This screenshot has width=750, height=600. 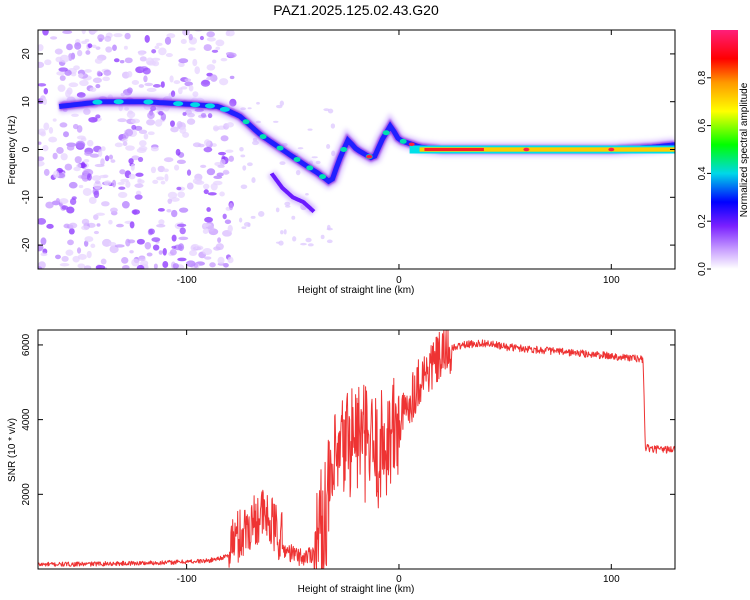 What do you see at coordinates (702, 173) in the screenshot?
I see `colorbar-tick-label: 0.4` at bounding box center [702, 173].